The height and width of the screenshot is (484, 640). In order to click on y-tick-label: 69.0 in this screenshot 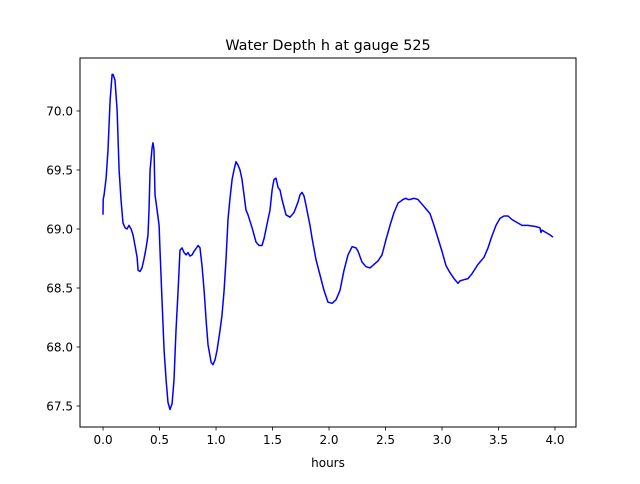, I will do `click(59, 229)`.